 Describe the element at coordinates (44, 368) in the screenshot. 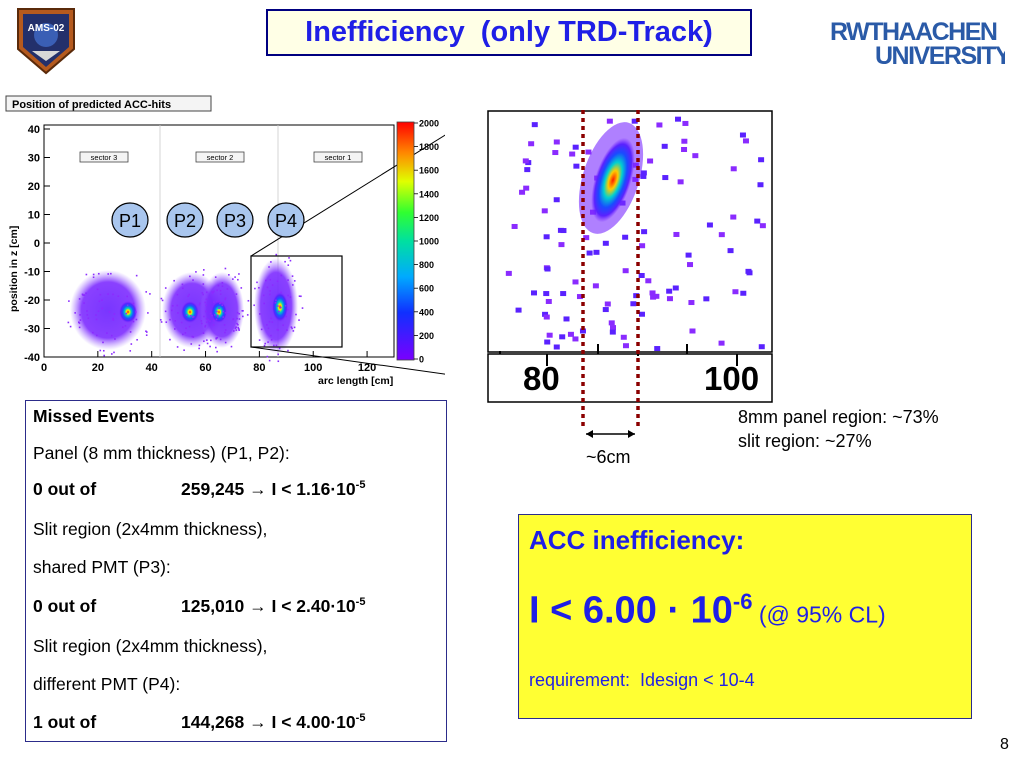

I see `x-tick-label: 0` at that location.